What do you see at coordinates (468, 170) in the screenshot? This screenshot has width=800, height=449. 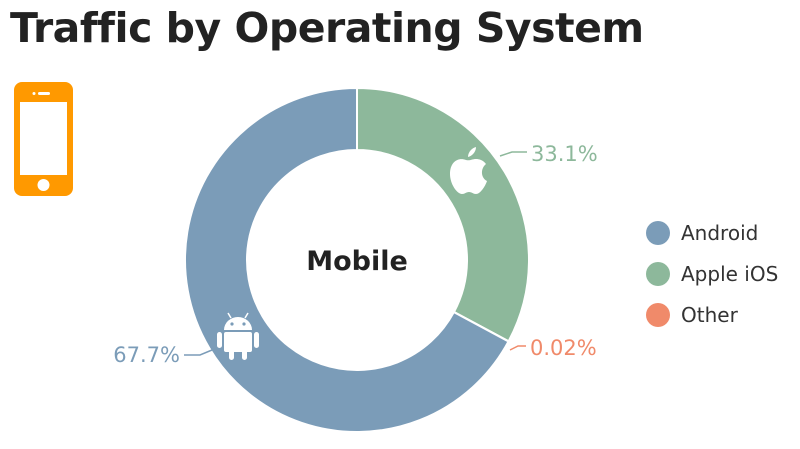 I see `apple-icon` at bounding box center [468, 170].